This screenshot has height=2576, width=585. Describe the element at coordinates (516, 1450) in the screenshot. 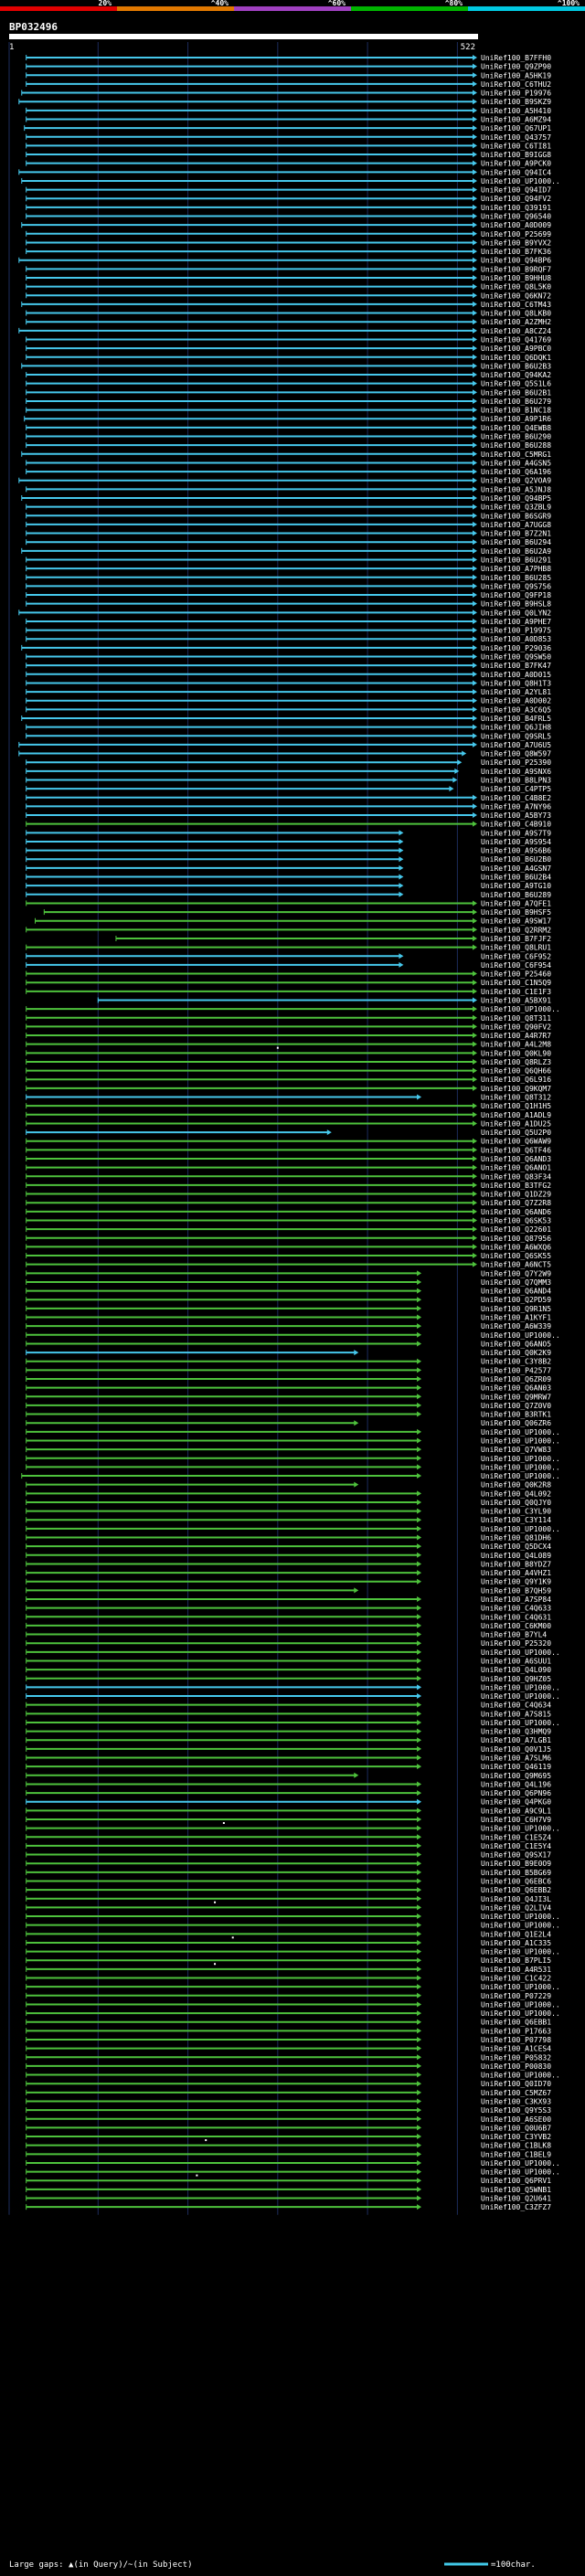

I see `hit-label: UniRef100_Q7VW83` at that location.